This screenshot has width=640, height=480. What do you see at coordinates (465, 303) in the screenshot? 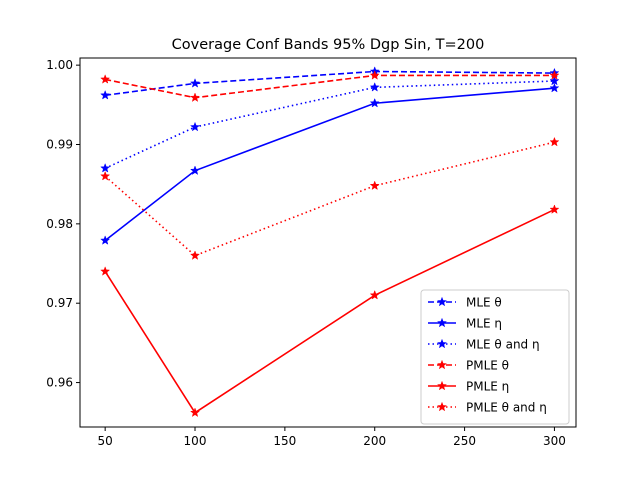
I see `legend-item: MLE θ` at bounding box center [465, 303].